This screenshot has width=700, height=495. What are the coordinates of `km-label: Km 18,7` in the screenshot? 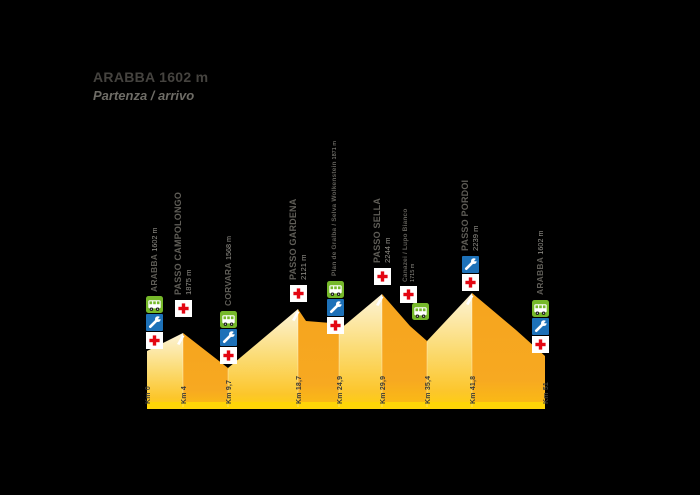 It's located at (299, 389).